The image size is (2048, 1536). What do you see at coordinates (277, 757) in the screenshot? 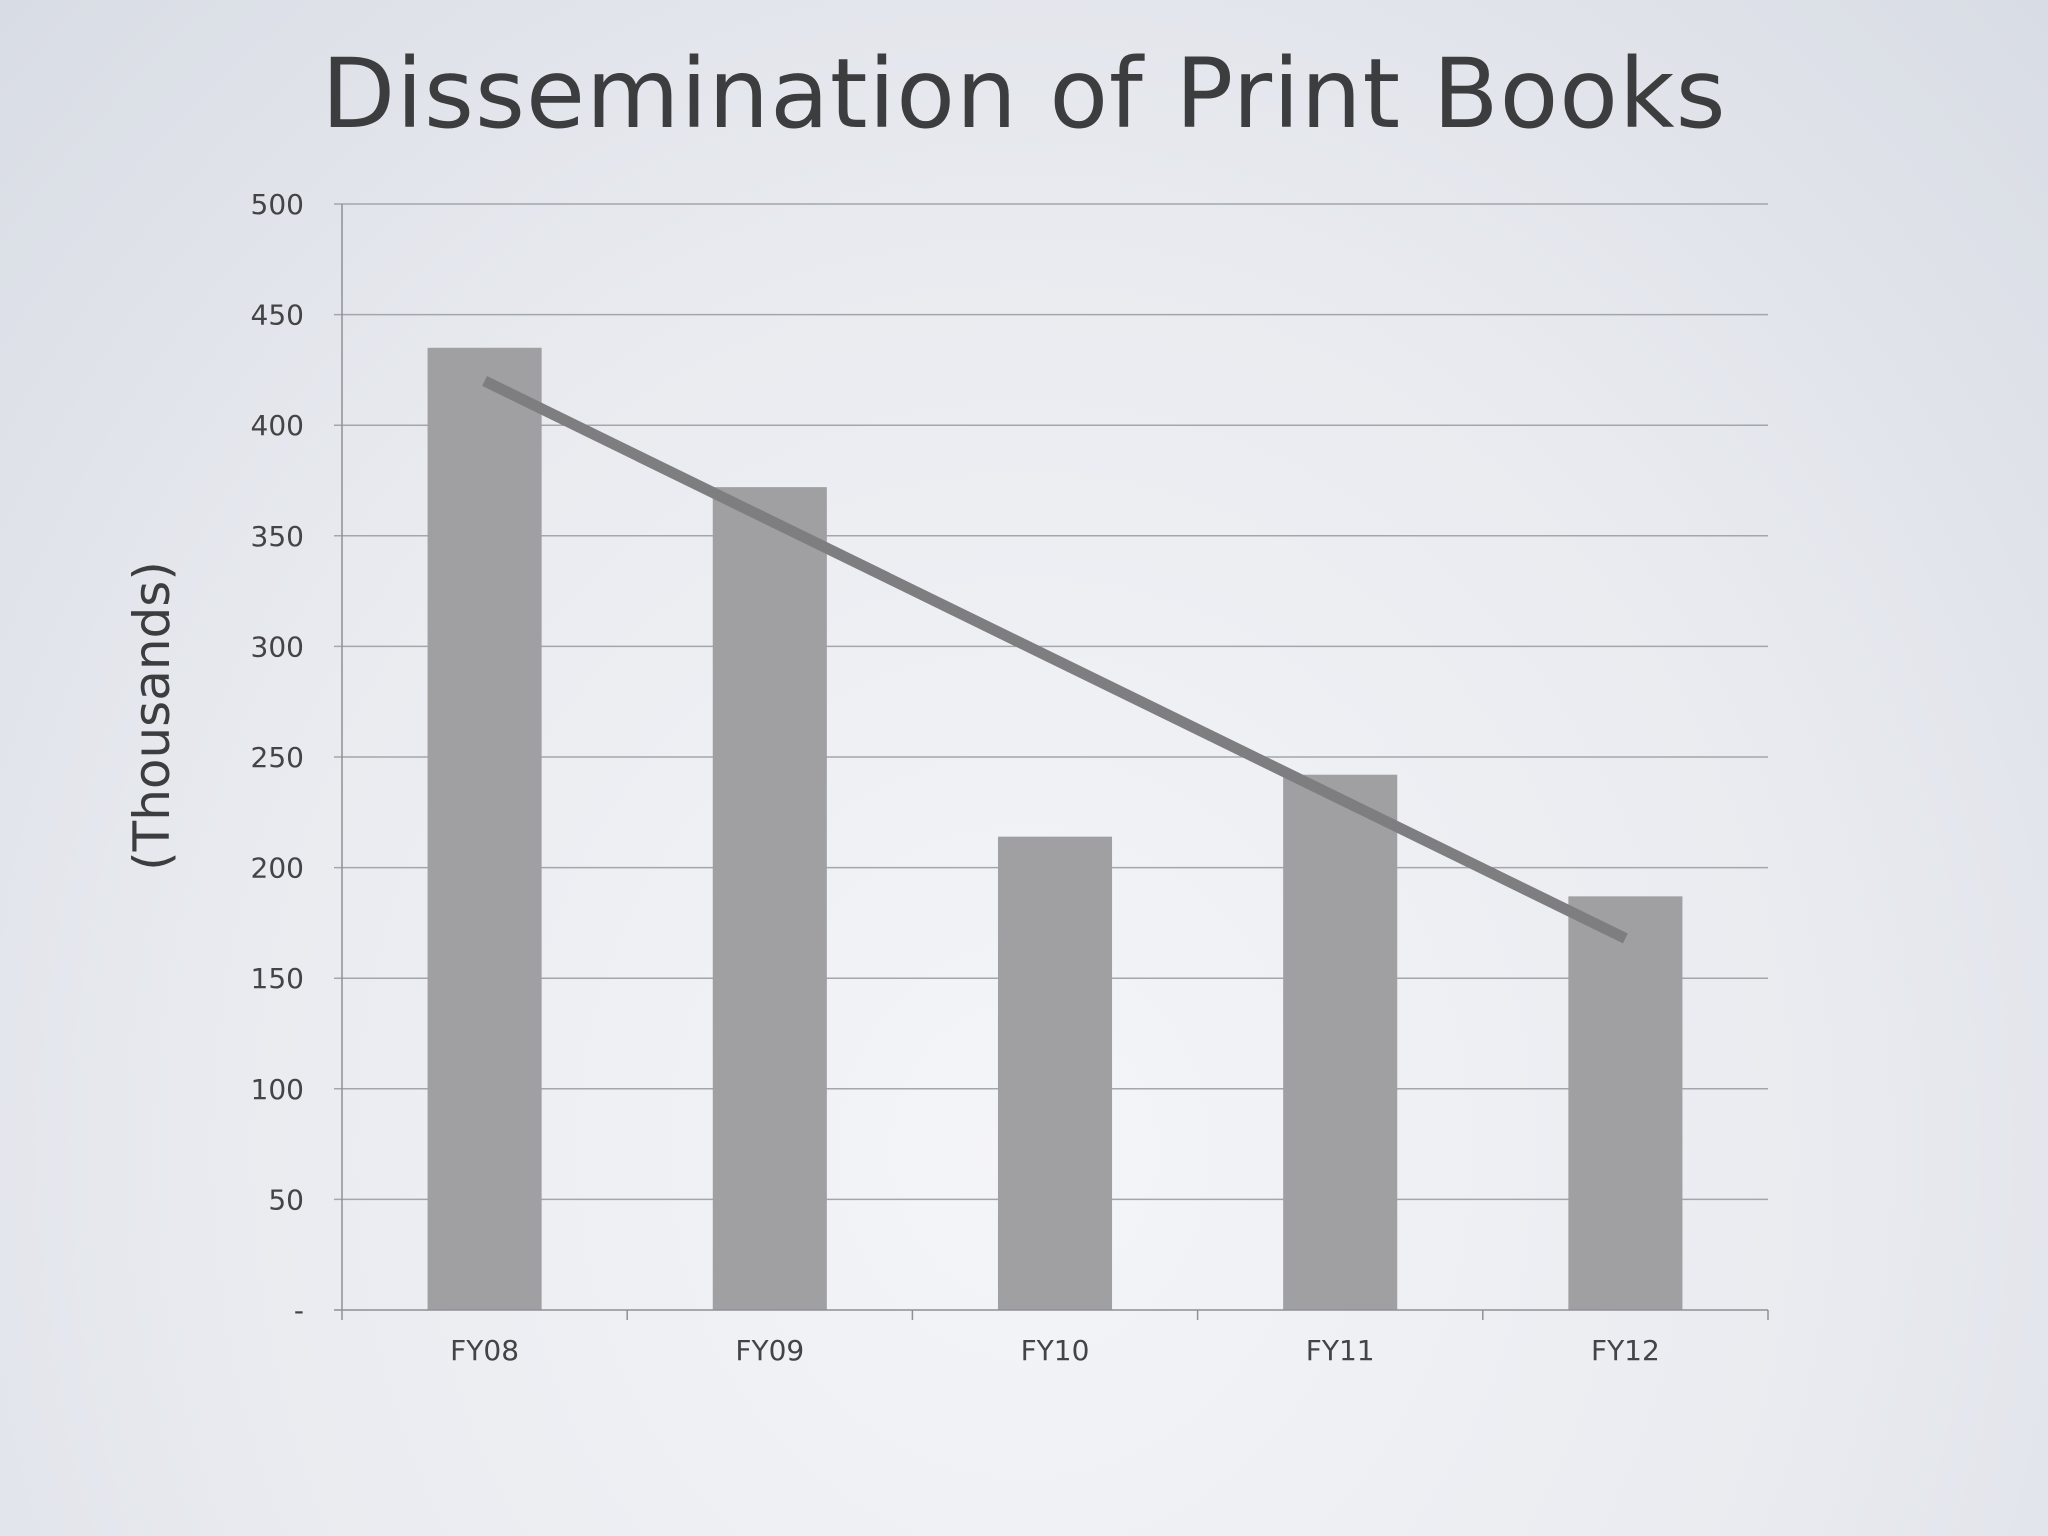
I see `y-tick-label: 250` at bounding box center [277, 757].